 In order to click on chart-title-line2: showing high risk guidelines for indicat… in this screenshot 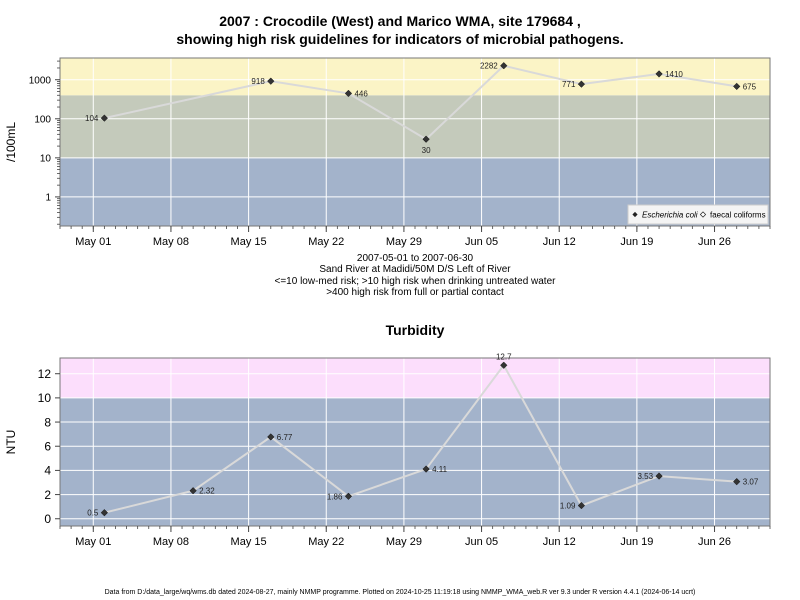, I will do `click(400, 39)`.